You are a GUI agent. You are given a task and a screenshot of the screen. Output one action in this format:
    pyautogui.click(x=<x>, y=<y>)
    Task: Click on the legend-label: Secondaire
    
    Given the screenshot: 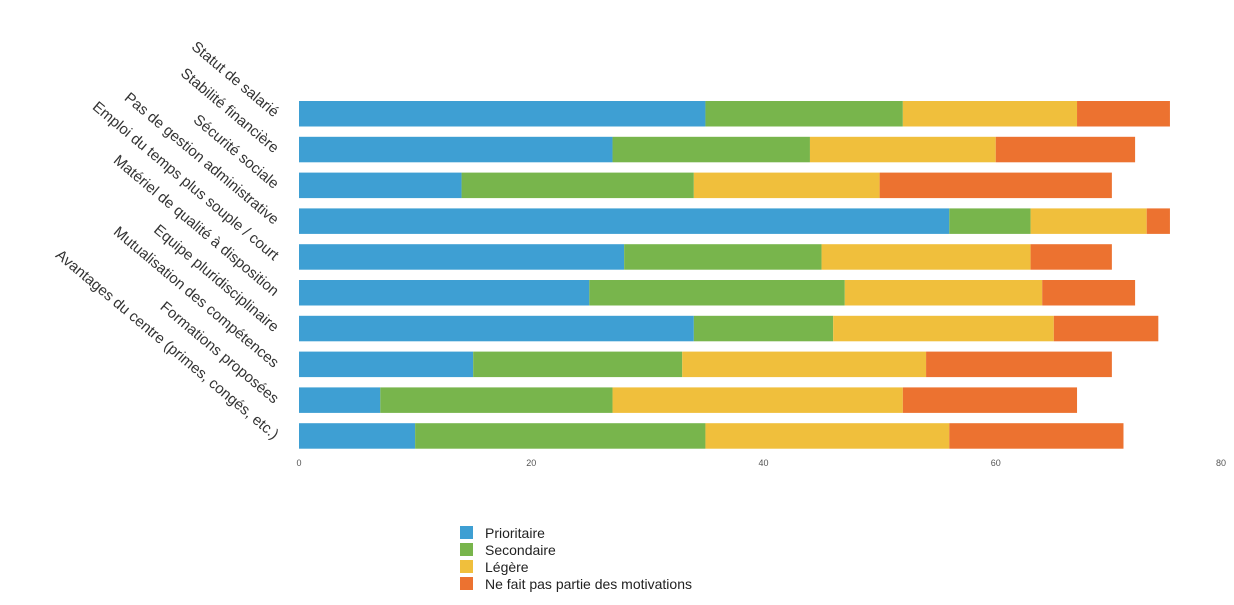 What is the action you would take?
    pyautogui.click(x=520, y=550)
    